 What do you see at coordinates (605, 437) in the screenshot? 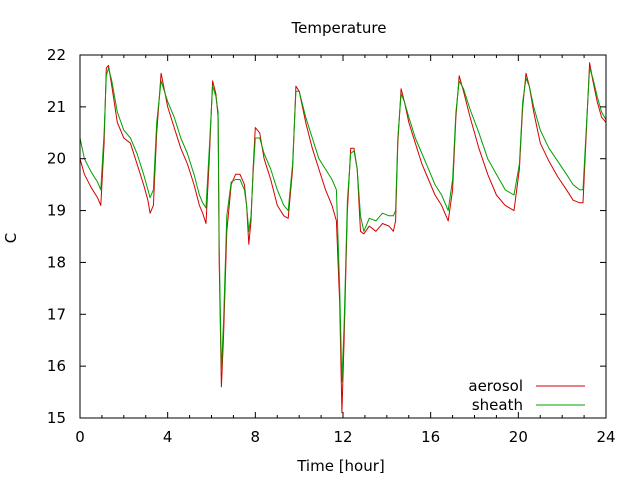
I see `x-tick-label: 24` at bounding box center [605, 437].